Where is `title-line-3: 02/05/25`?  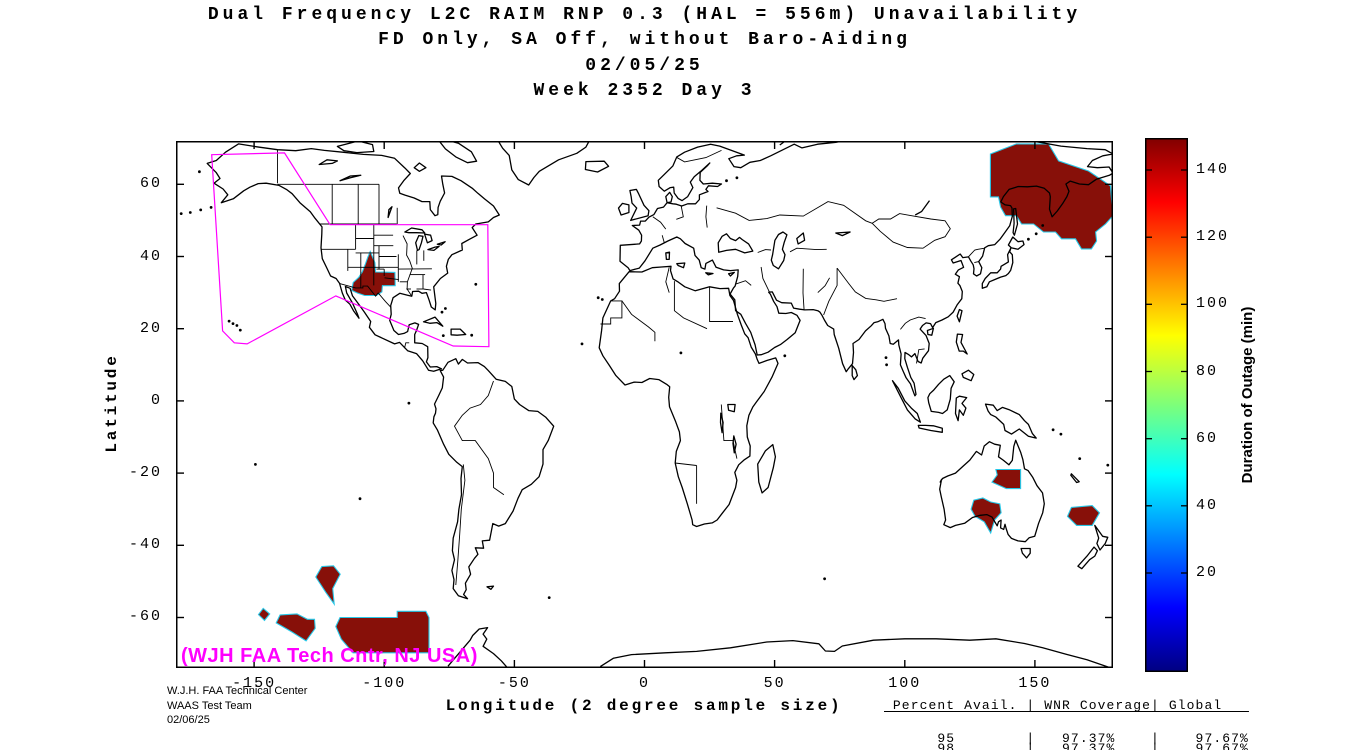
title-line-3: 02/05/25 is located at coordinates (644, 65).